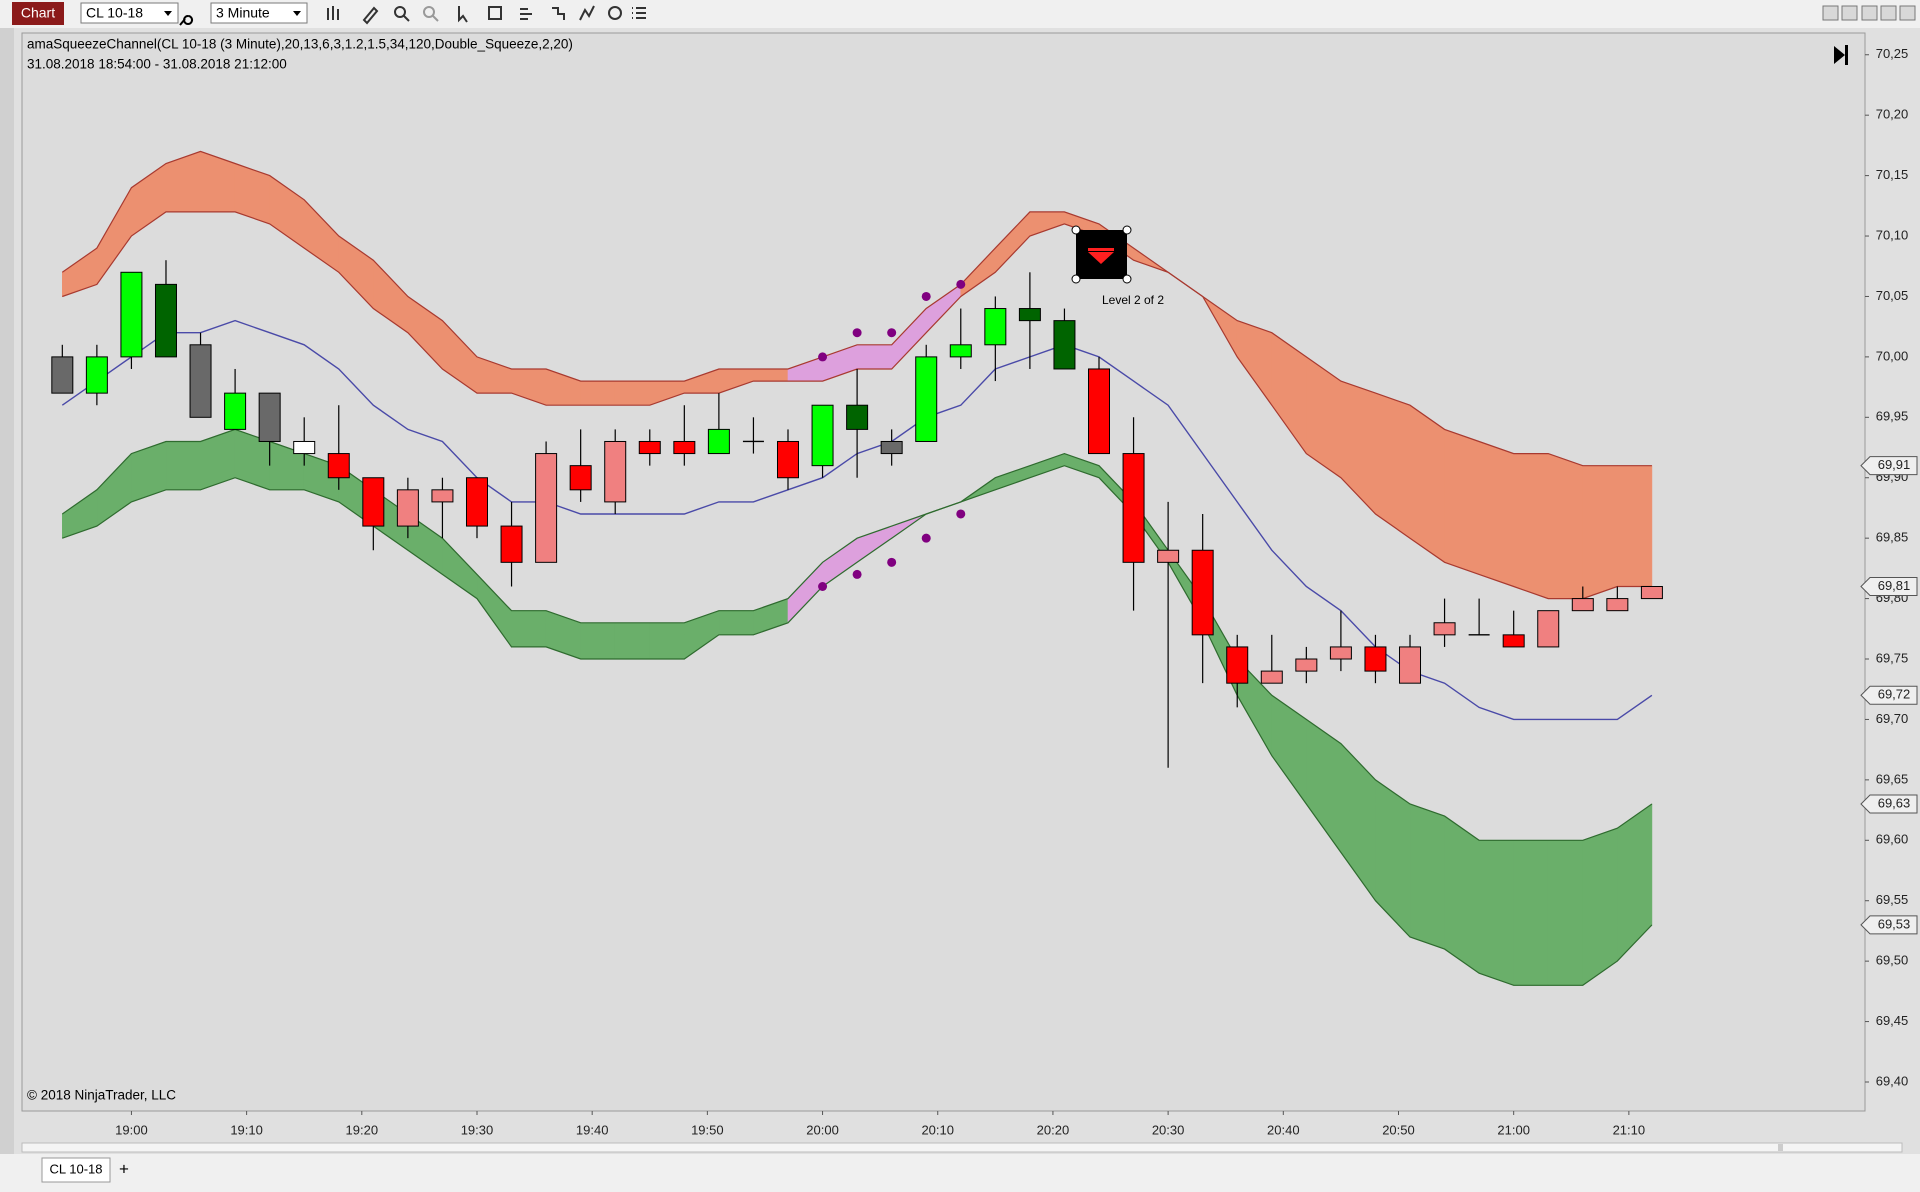  What do you see at coordinates (1513, 1129) in the screenshot?
I see `x-tick-label: 21:00` at bounding box center [1513, 1129].